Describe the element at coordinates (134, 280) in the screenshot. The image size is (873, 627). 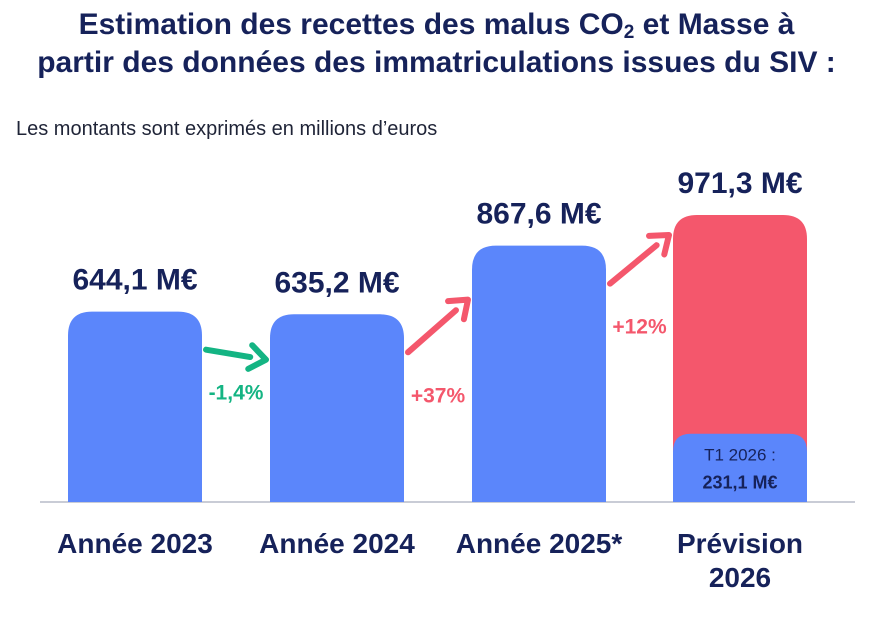
I see `value-label-1: 644,1 M€` at that location.